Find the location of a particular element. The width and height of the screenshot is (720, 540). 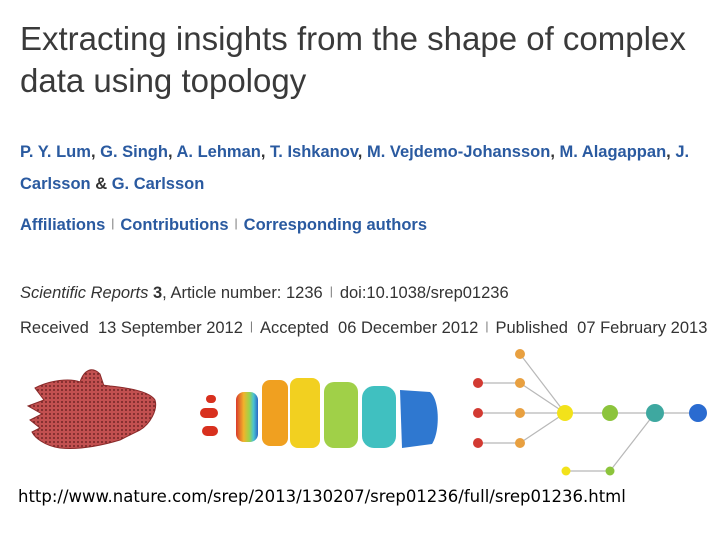

author-link: M. Alagappan is located at coordinates (613, 152).